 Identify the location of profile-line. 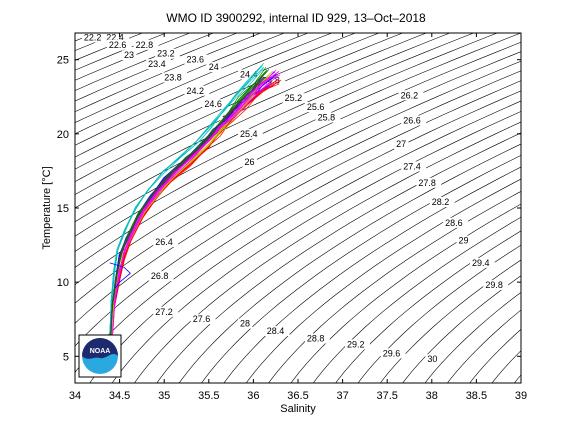
(120, 275).